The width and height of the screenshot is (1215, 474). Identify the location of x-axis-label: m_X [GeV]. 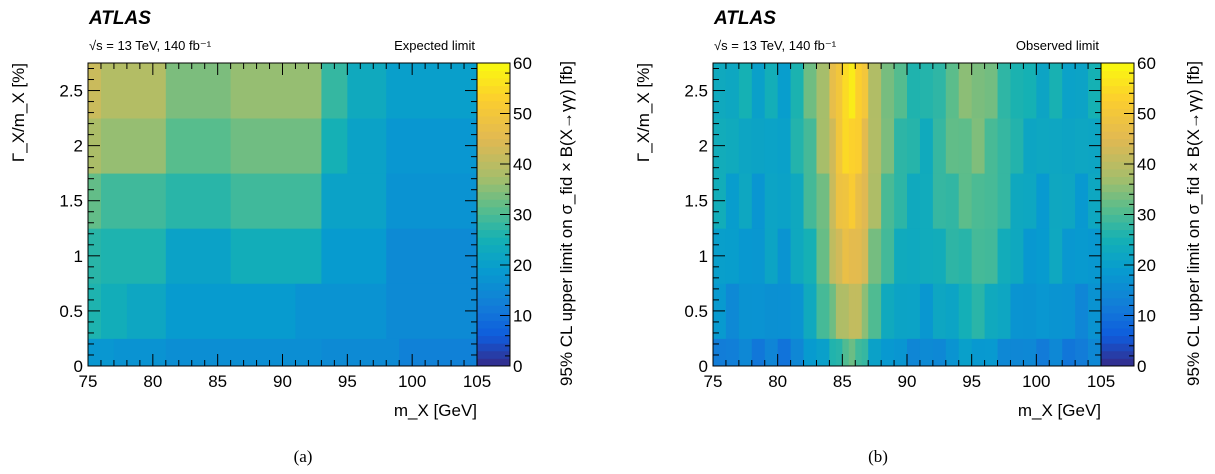
(435, 410).